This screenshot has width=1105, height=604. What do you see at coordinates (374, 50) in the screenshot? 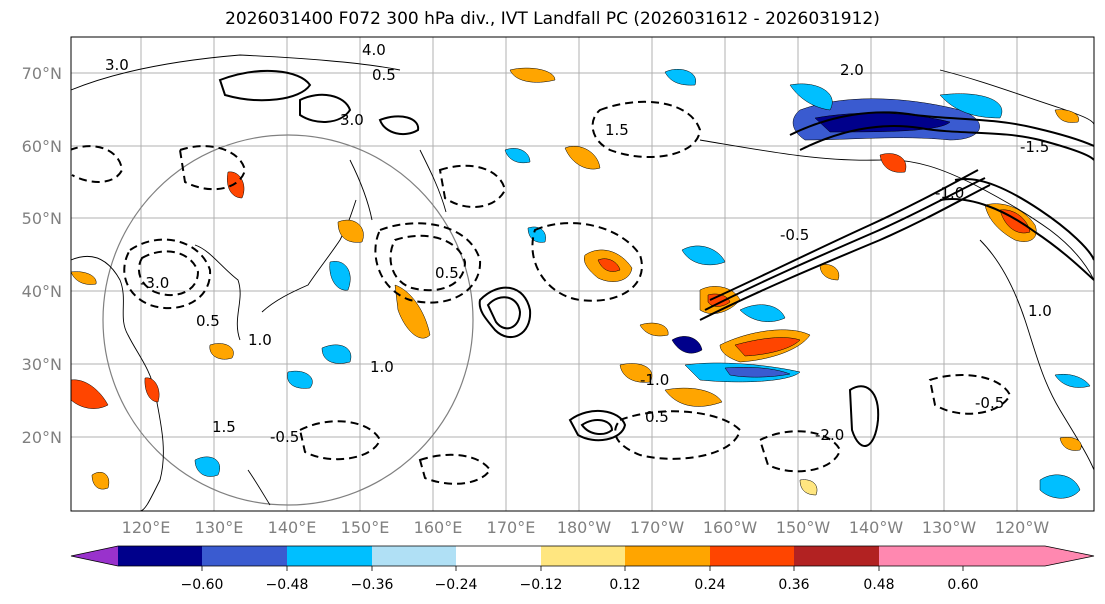
I see `contour-label: 4.0` at bounding box center [374, 50].